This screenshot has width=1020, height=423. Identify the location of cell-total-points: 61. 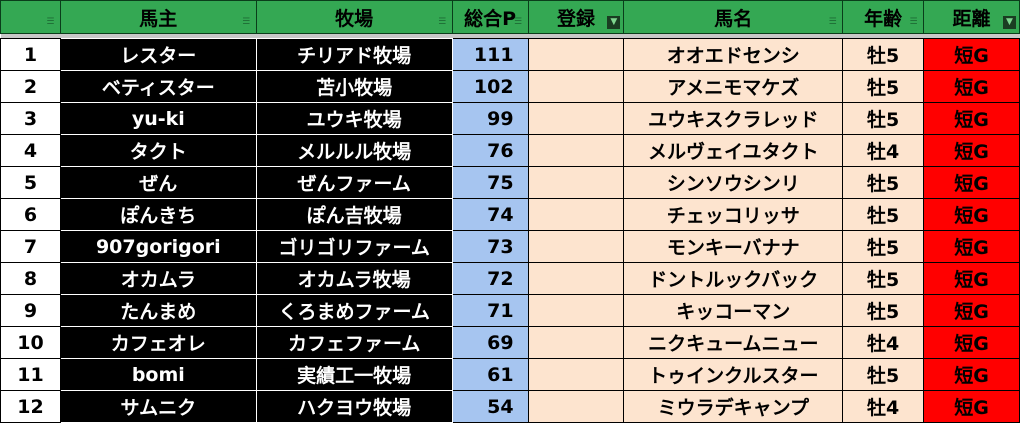
(490, 374).